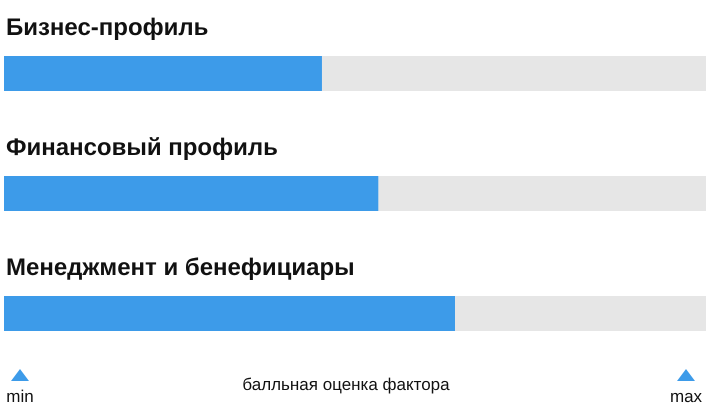 The width and height of the screenshot is (706, 413). Describe the element at coordinates (20, 396) in the screenshot. I see `text: min` at that location.